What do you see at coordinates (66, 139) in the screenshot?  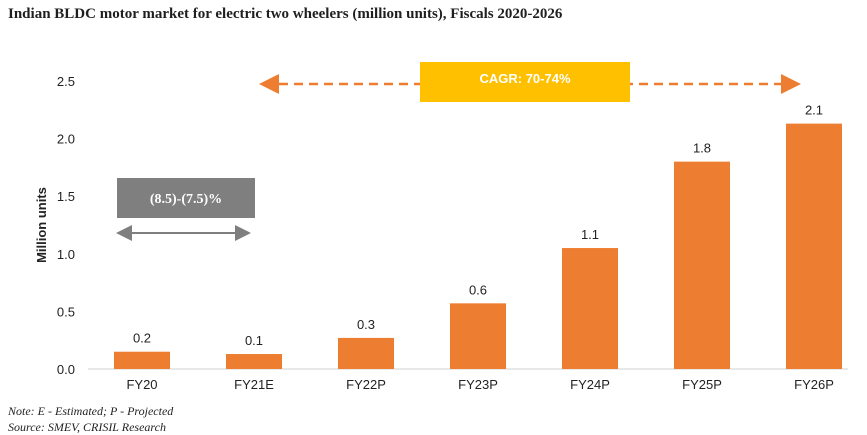 I see `y-tick-label: 2.0` at bounding box center [66, 139].